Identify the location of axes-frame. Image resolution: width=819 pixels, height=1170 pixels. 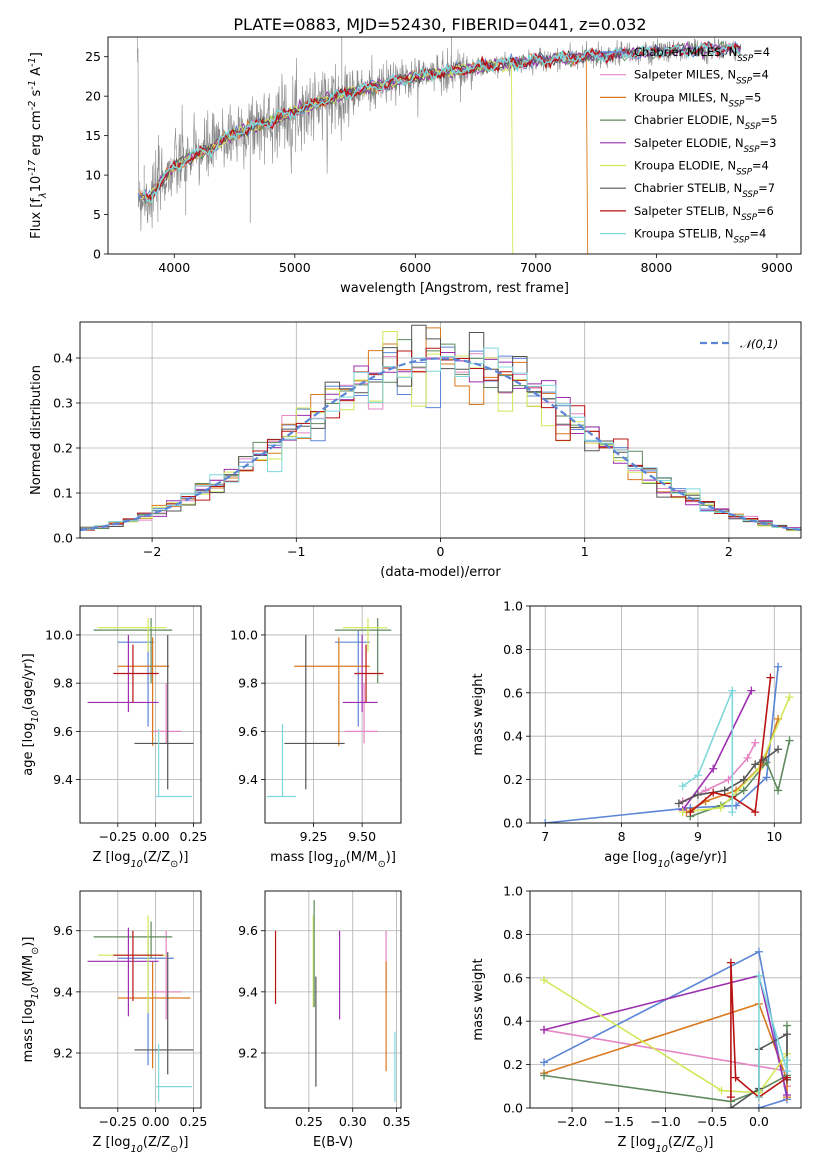
(140, 999).